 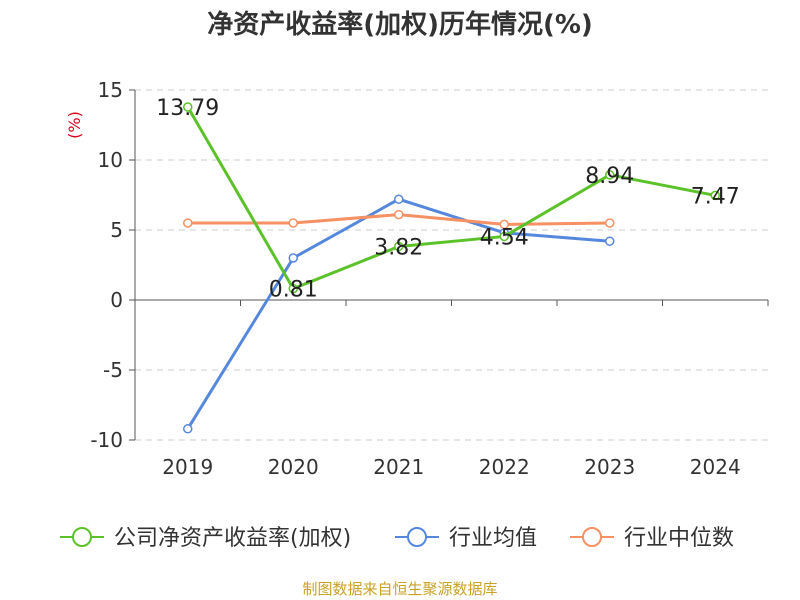 I want to click on y-tick-label: 10, so click(x=110, y=160).